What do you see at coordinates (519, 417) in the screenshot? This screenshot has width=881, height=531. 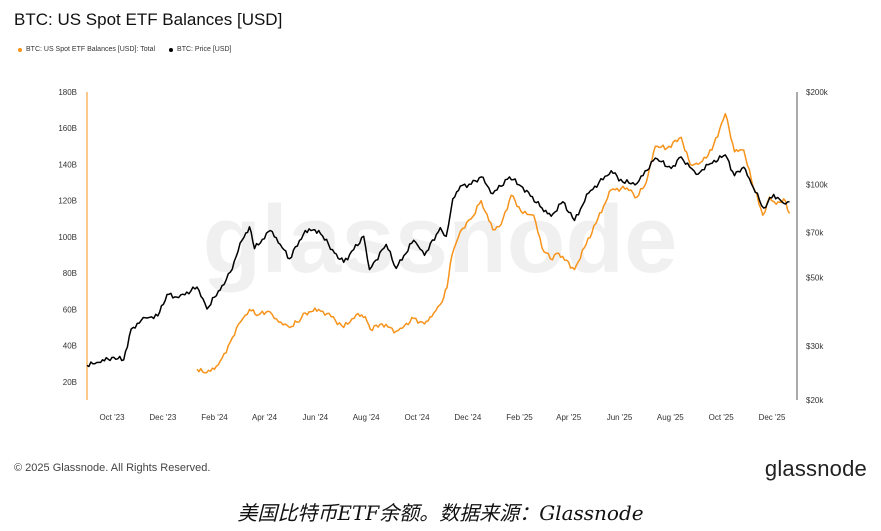 I see `x-tick-label: Feb '25` at bounding box center [519, 417].